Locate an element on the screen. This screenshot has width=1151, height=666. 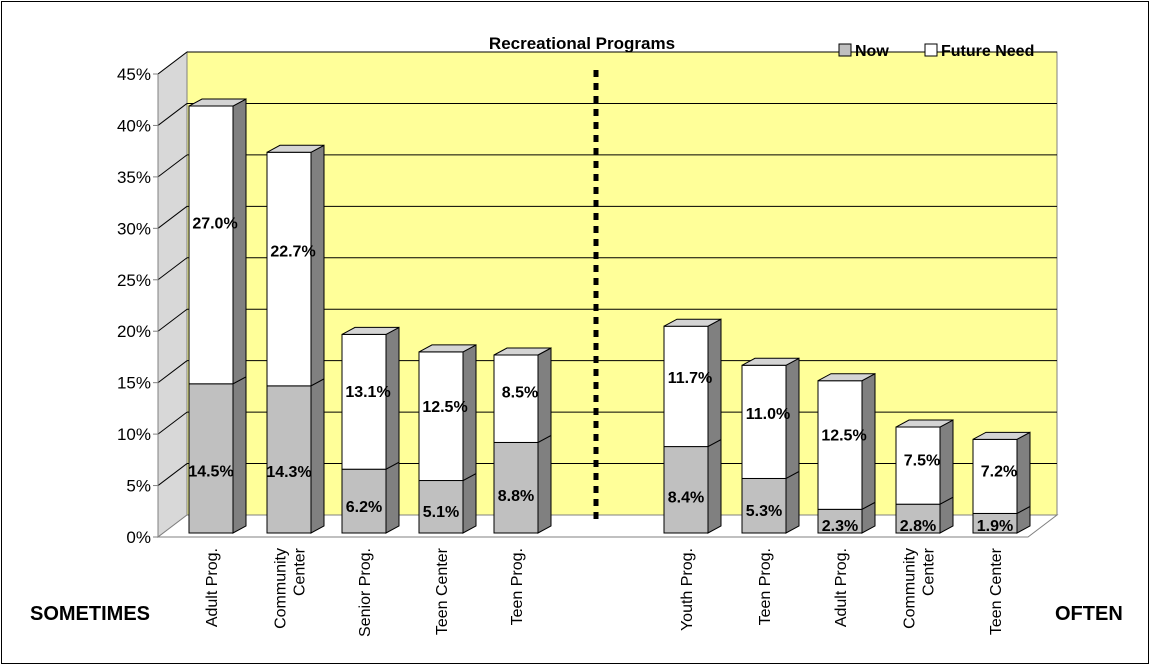
data-label-now: 5.1% is located at coordinates (441, 512).